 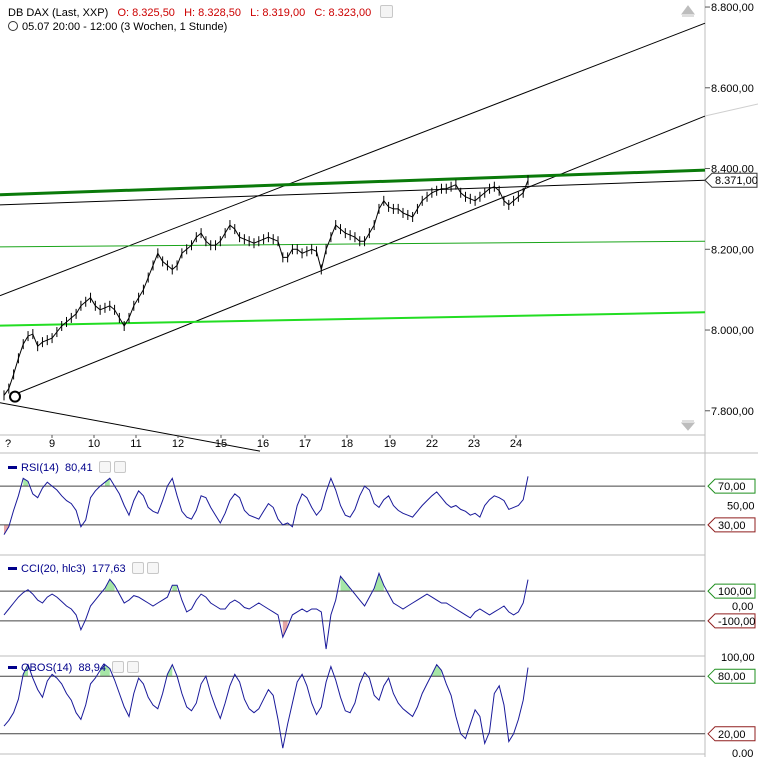 I want to click on trend-line-bright-green-support, so click(x=353, y=319).